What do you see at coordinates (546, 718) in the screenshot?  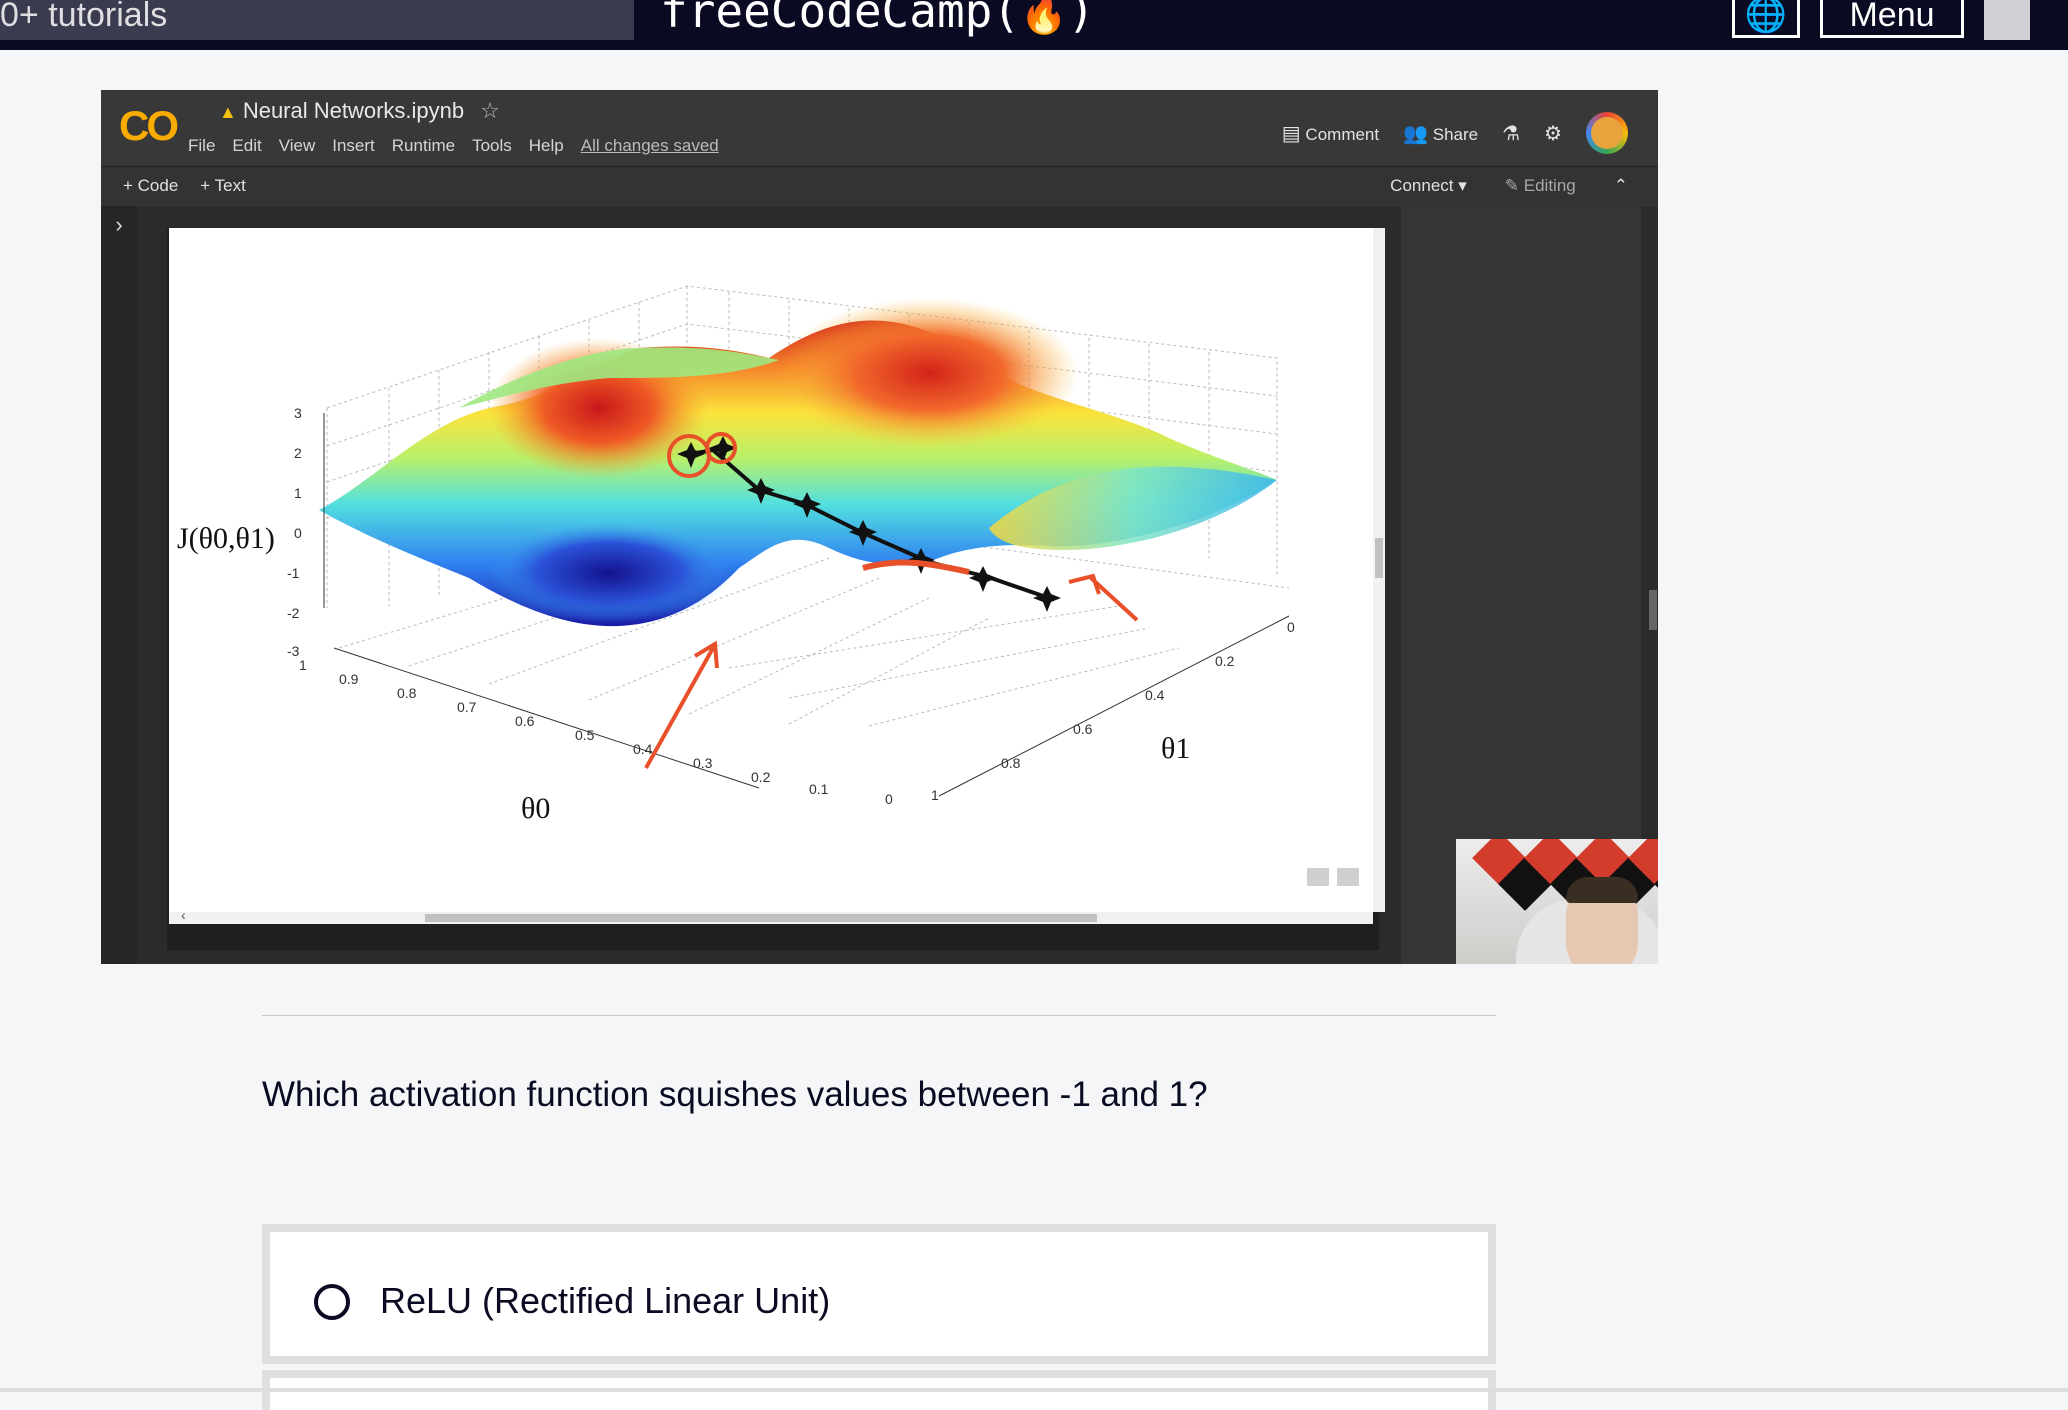 I see `theta0-axis-line` at bounding box center [546, 718].